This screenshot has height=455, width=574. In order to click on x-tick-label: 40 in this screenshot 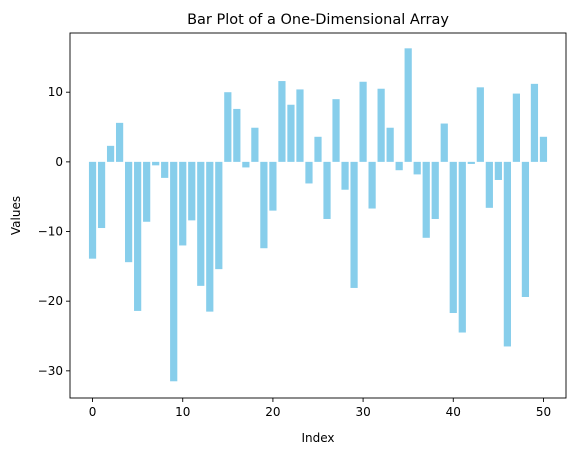, I will do `click(453, 412)`.